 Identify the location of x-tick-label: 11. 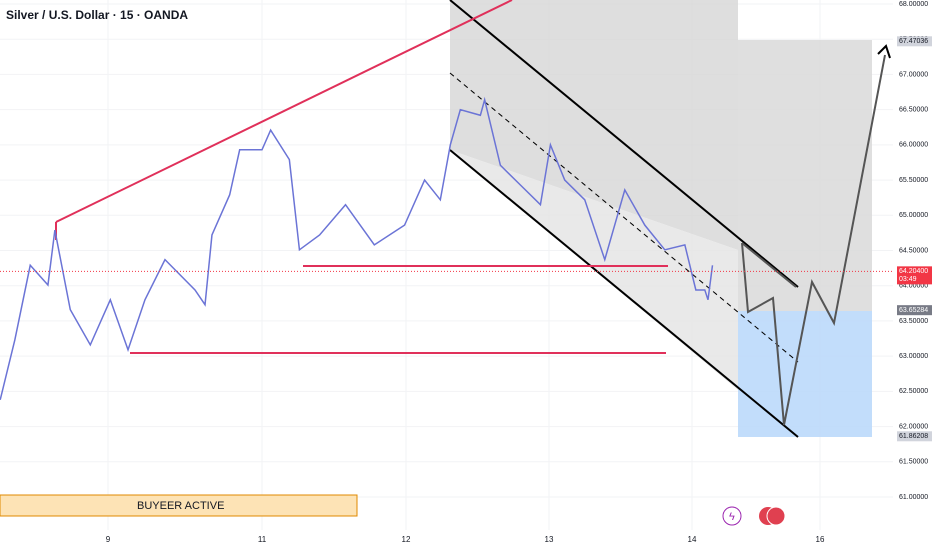
(262, 539).